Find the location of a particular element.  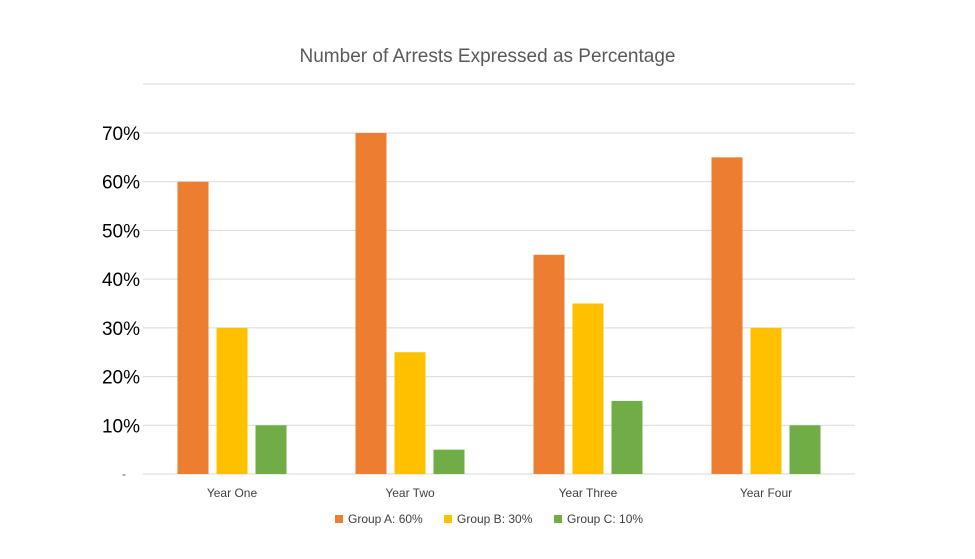

bar-group-c-year-four is located at coordinates (805, 449).